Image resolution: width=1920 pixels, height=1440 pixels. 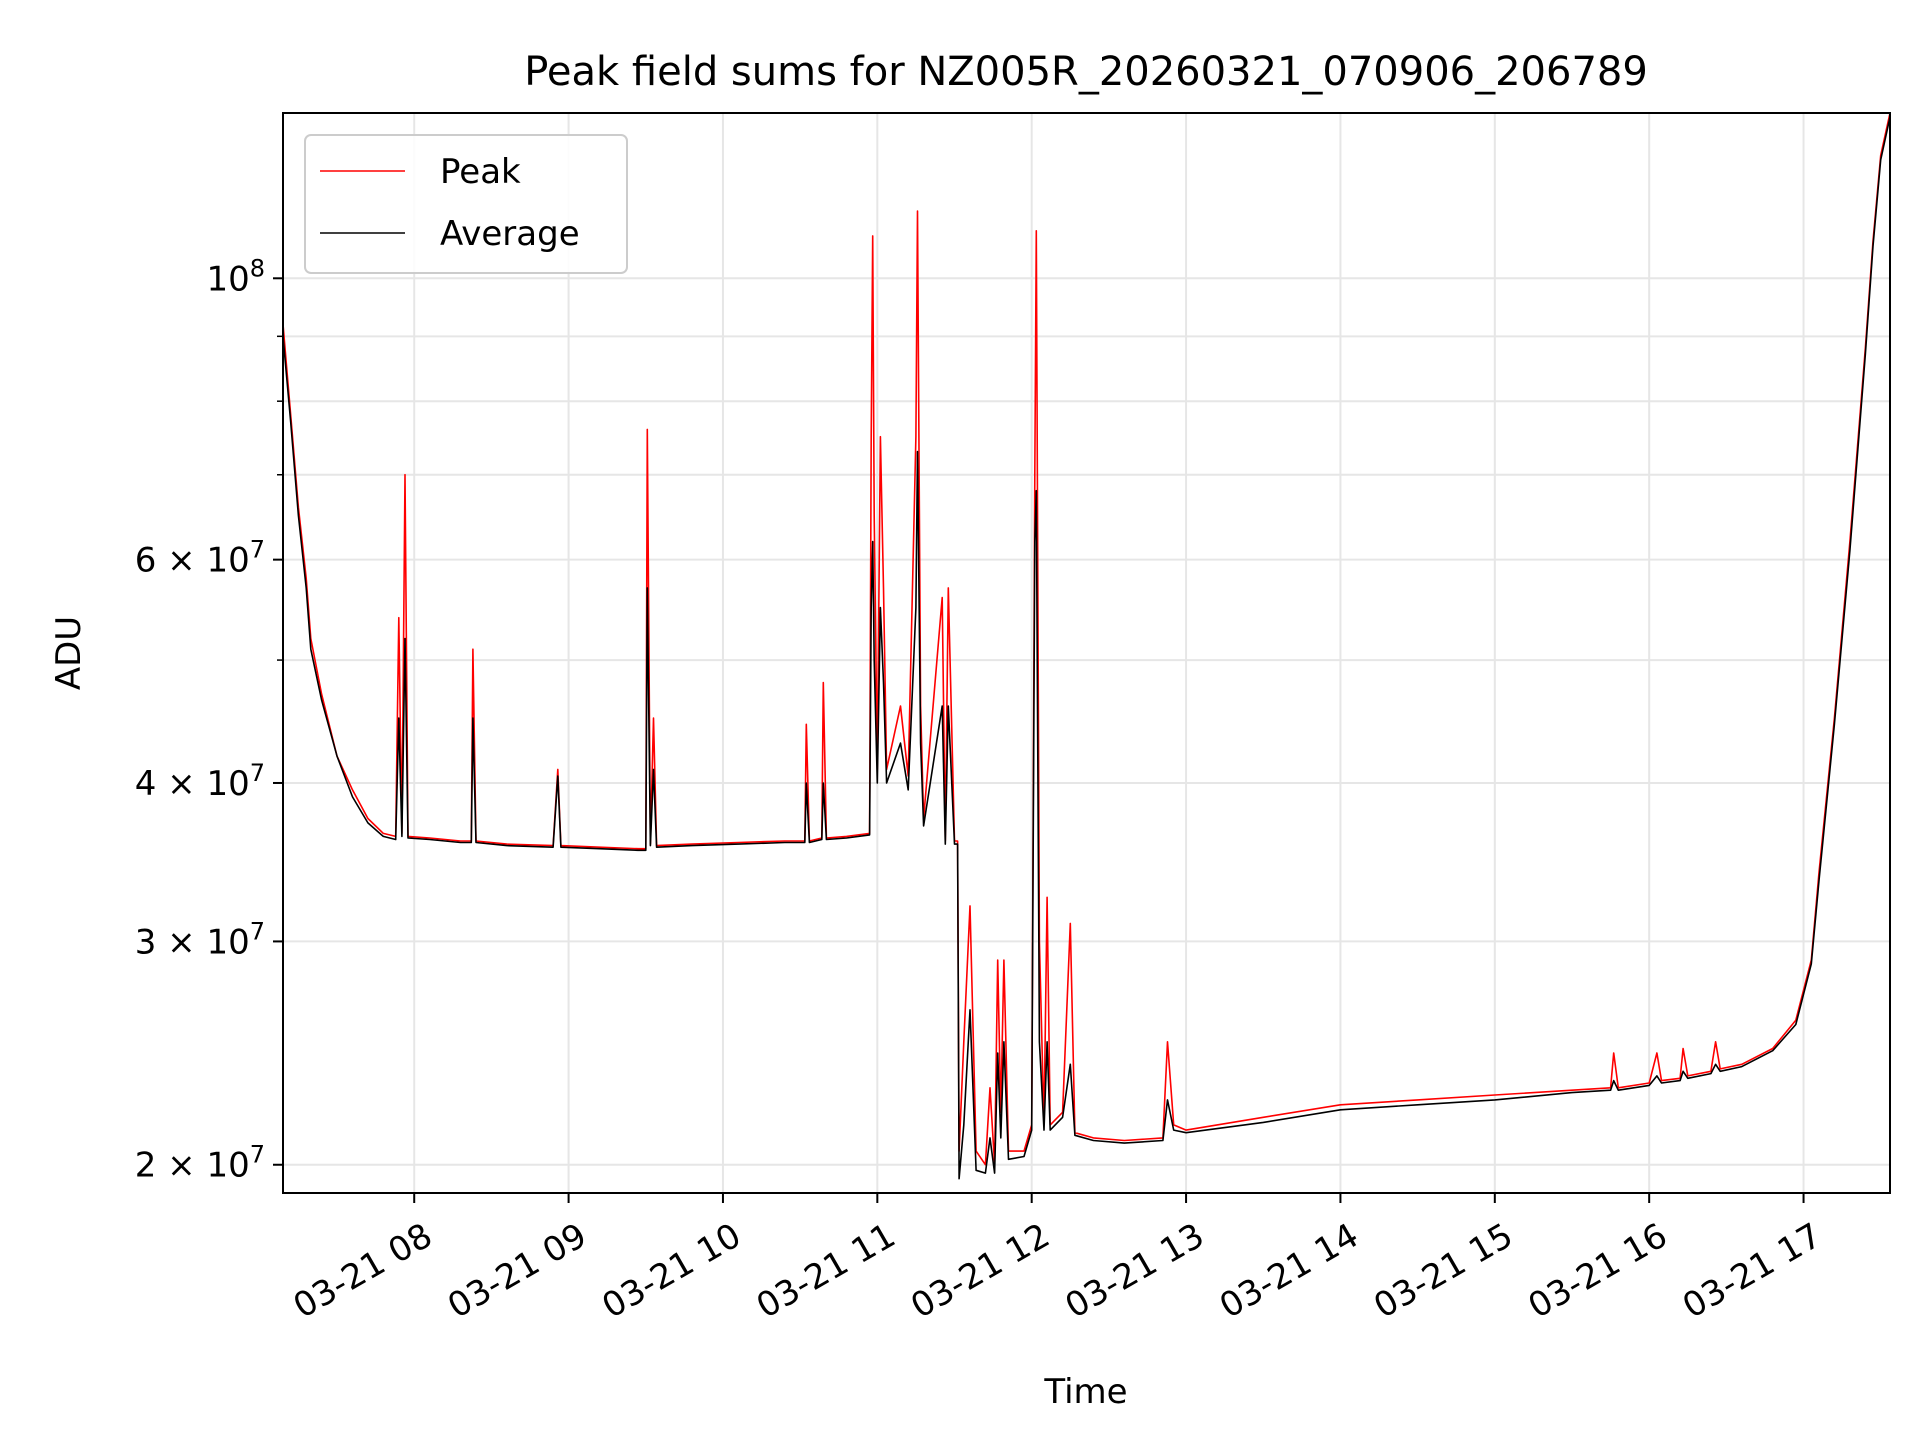 What do you see at coordinates (192, 561) in the screenshot?
I see `y-tick-base: 6 × 10` at bounding box center [192, 561].